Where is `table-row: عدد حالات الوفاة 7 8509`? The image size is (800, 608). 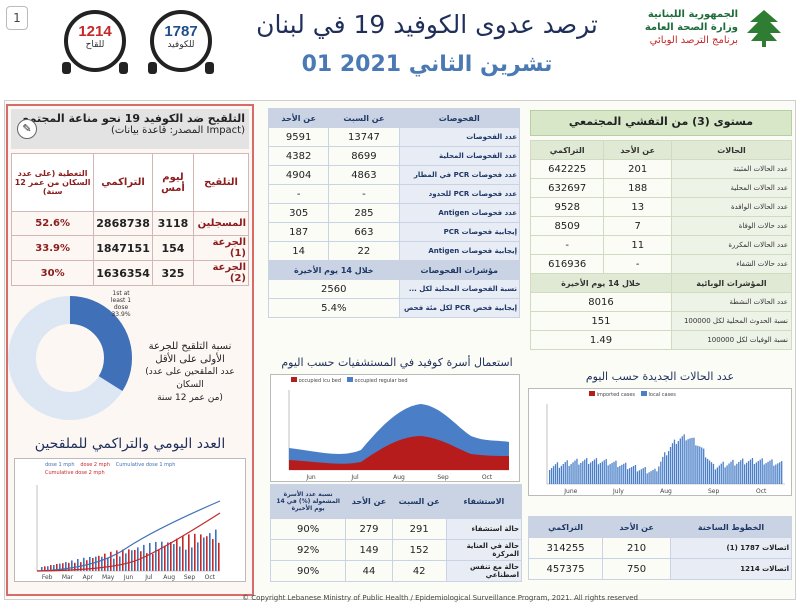 table-row: عدد حالات الوفاة 7 8509 is located at coordinates (661, 226).